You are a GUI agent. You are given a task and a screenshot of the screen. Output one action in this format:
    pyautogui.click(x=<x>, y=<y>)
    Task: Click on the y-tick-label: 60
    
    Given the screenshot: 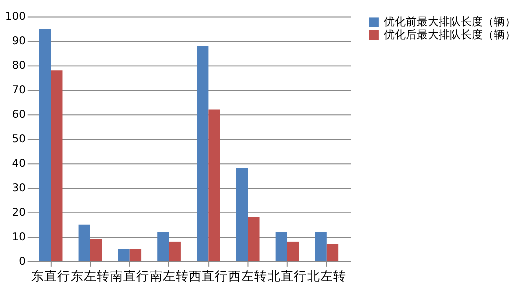 What is the action you would take?
    pyautogui.click(x=19, y=115)
    